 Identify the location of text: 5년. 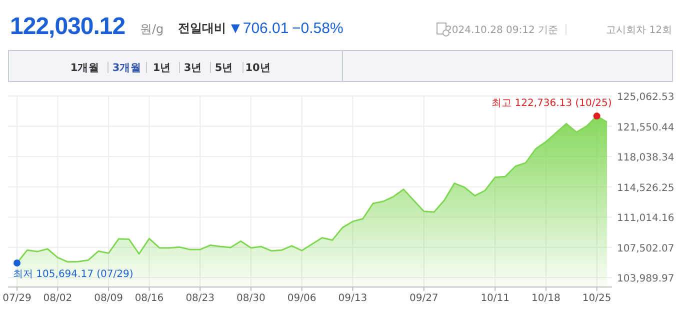
(224, 68).